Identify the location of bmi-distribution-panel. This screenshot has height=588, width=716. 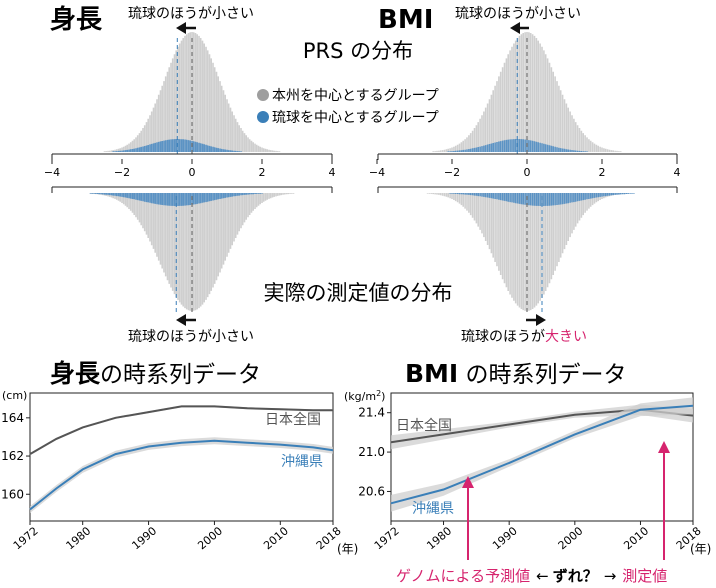
(530, 172).